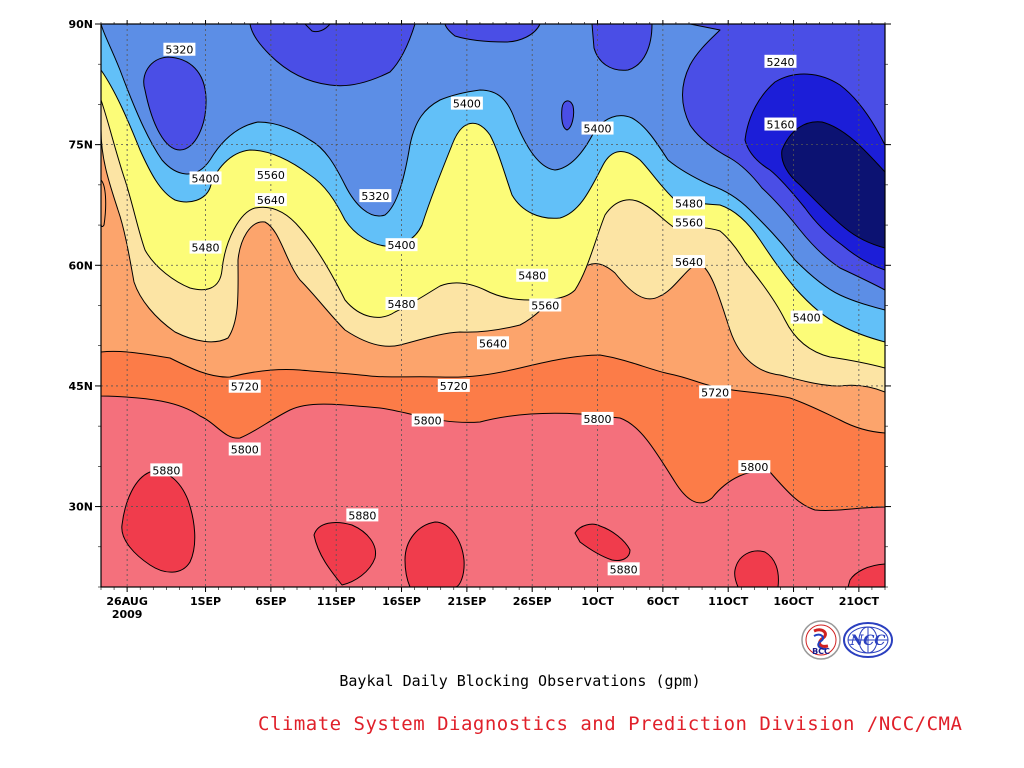  What do you see at coordinates (205, 601) in the screenshot?
I see `x-tick-label: 1SEP` at bounding box center [205, 601].